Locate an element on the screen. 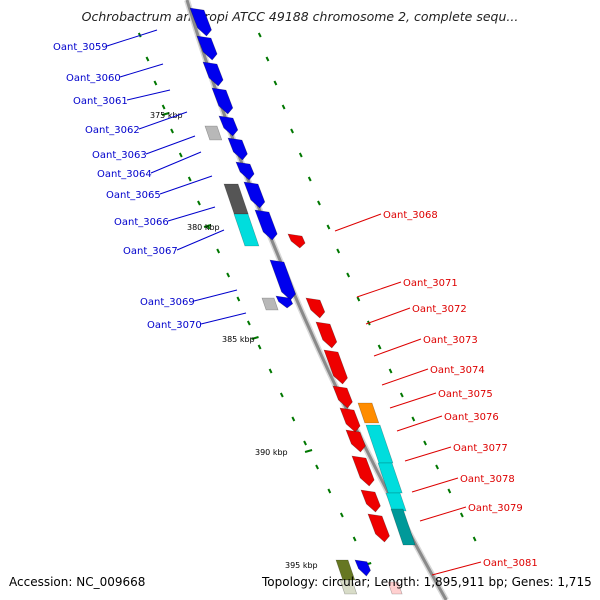  gene-label-reverse: Oant_3074 is located at coordinates (457, 370).